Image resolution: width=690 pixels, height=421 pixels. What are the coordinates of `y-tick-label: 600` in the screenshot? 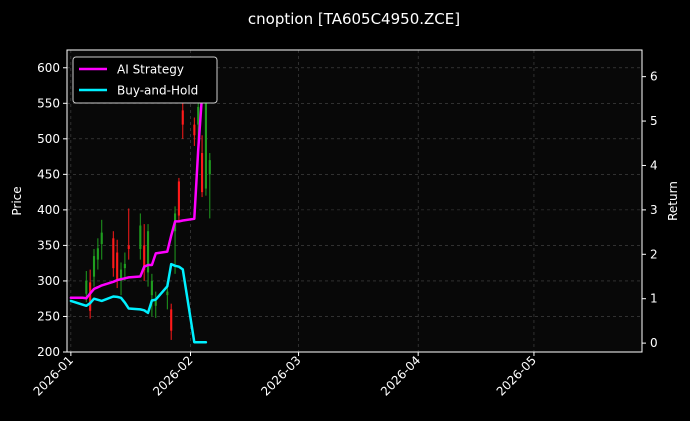 It's located at (48, 68).